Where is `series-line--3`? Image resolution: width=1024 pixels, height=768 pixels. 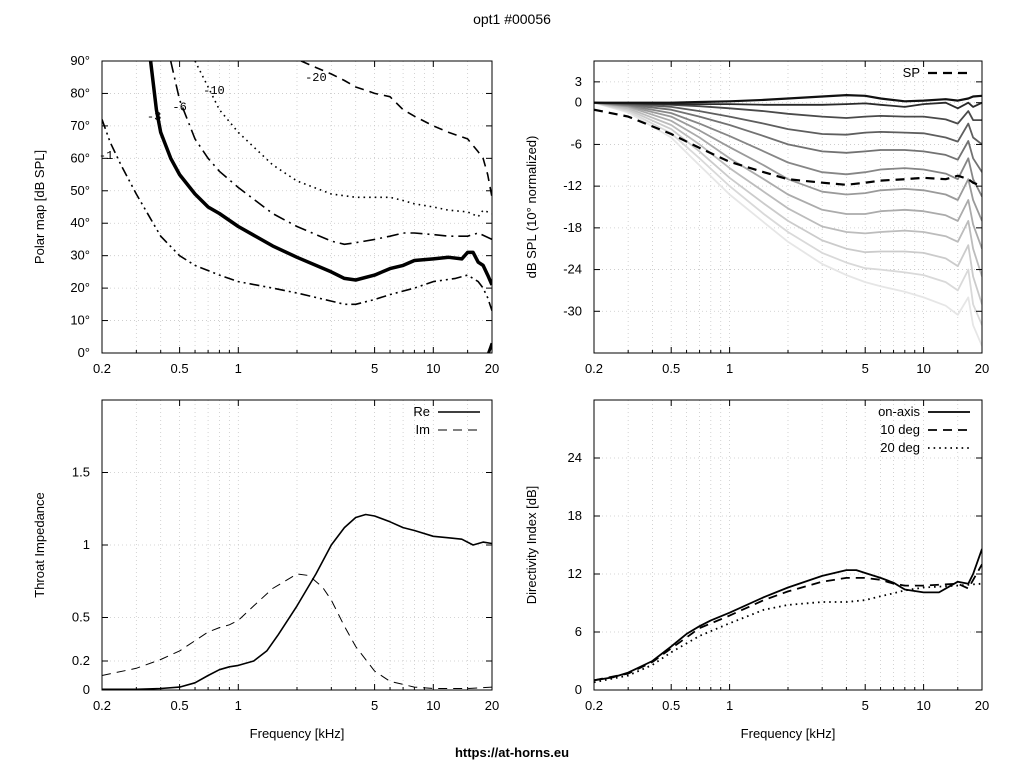 series-line--3 is located at coordinates (320, 173).